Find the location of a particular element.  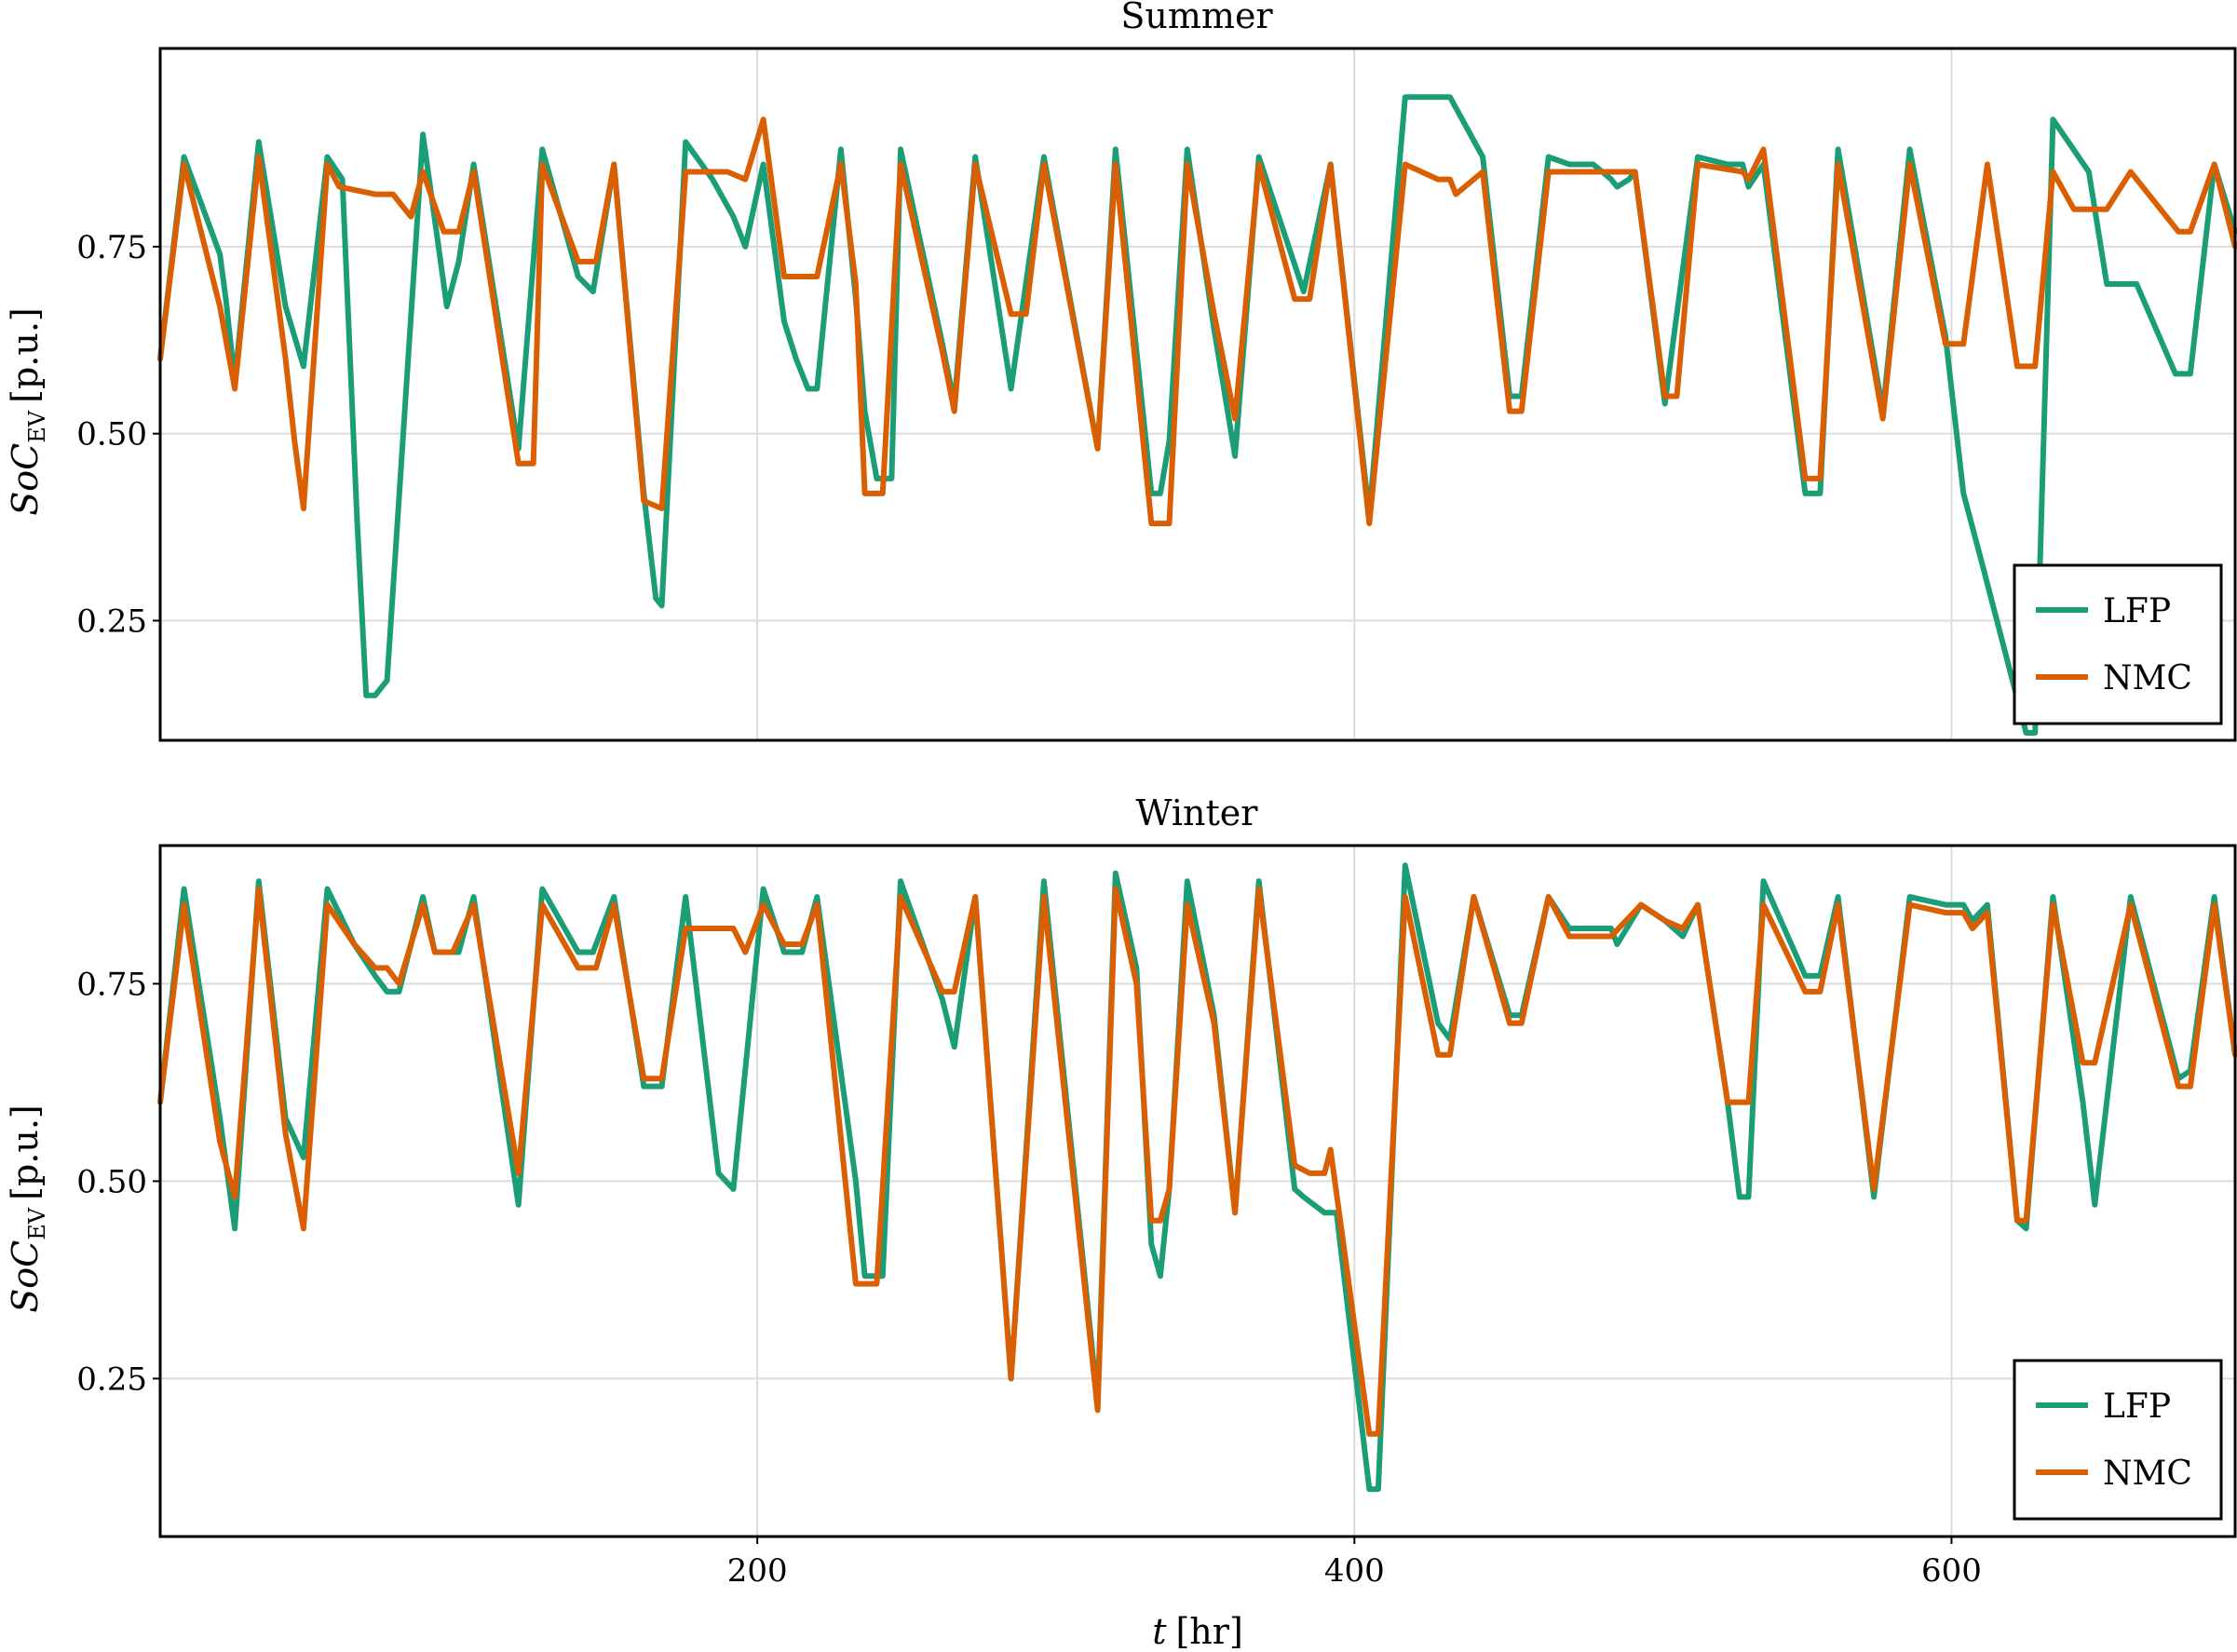

winter-y-tick-label: 0.25 is located at coordinates (111, 1379).